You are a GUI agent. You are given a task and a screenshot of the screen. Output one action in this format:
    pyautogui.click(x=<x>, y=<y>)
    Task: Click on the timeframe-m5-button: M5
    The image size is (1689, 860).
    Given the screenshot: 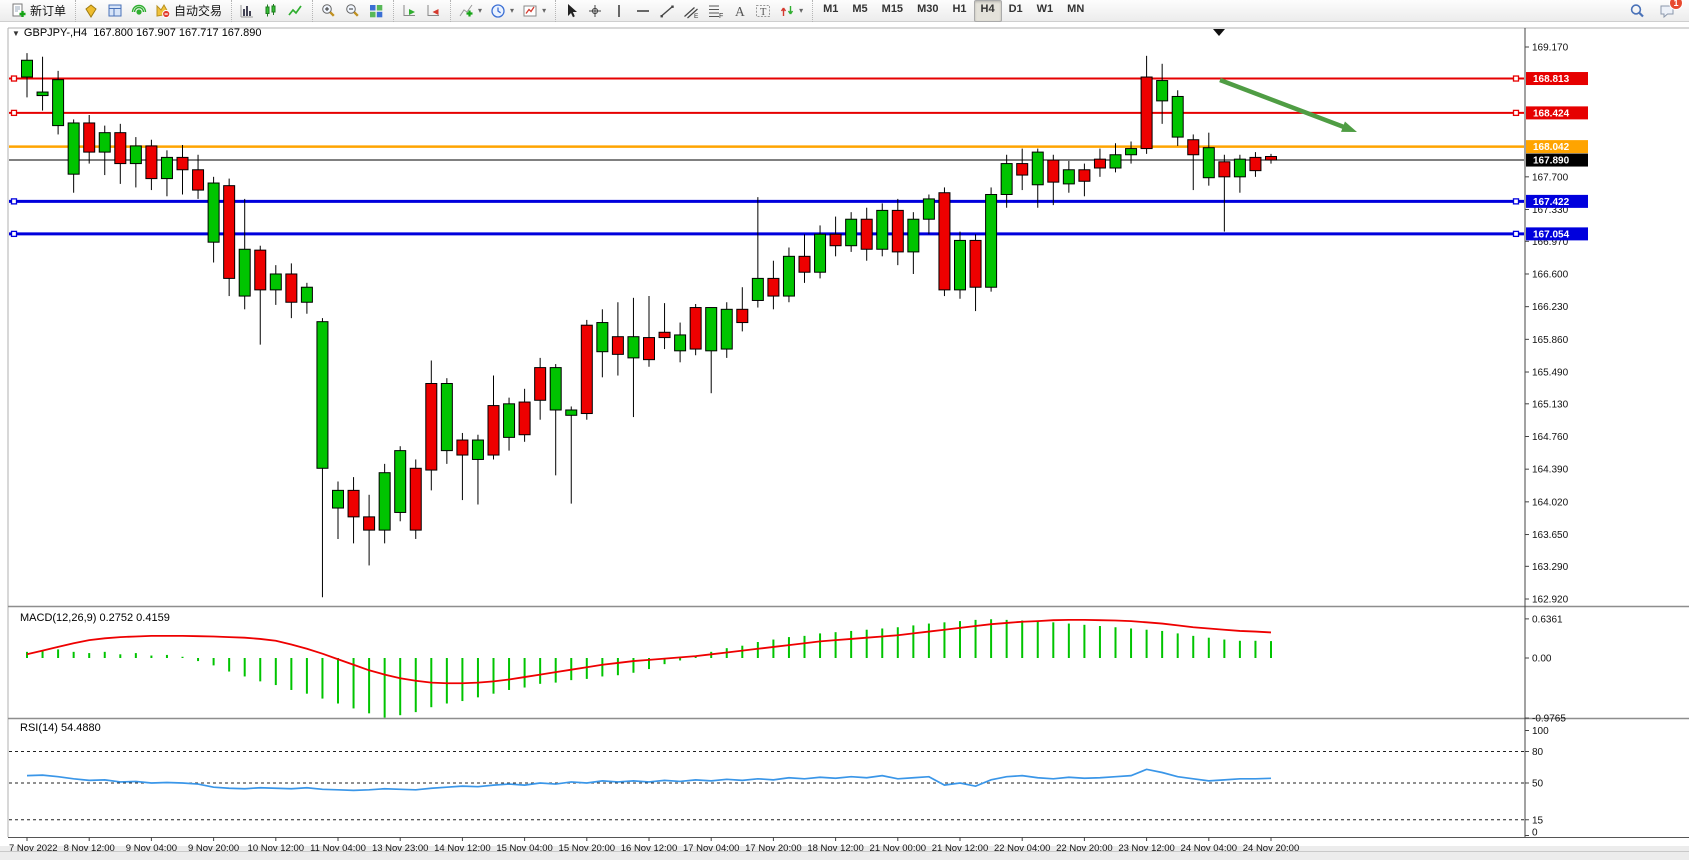 What is the action you would take?
    pyautogui.click(x=860, y=8)
    